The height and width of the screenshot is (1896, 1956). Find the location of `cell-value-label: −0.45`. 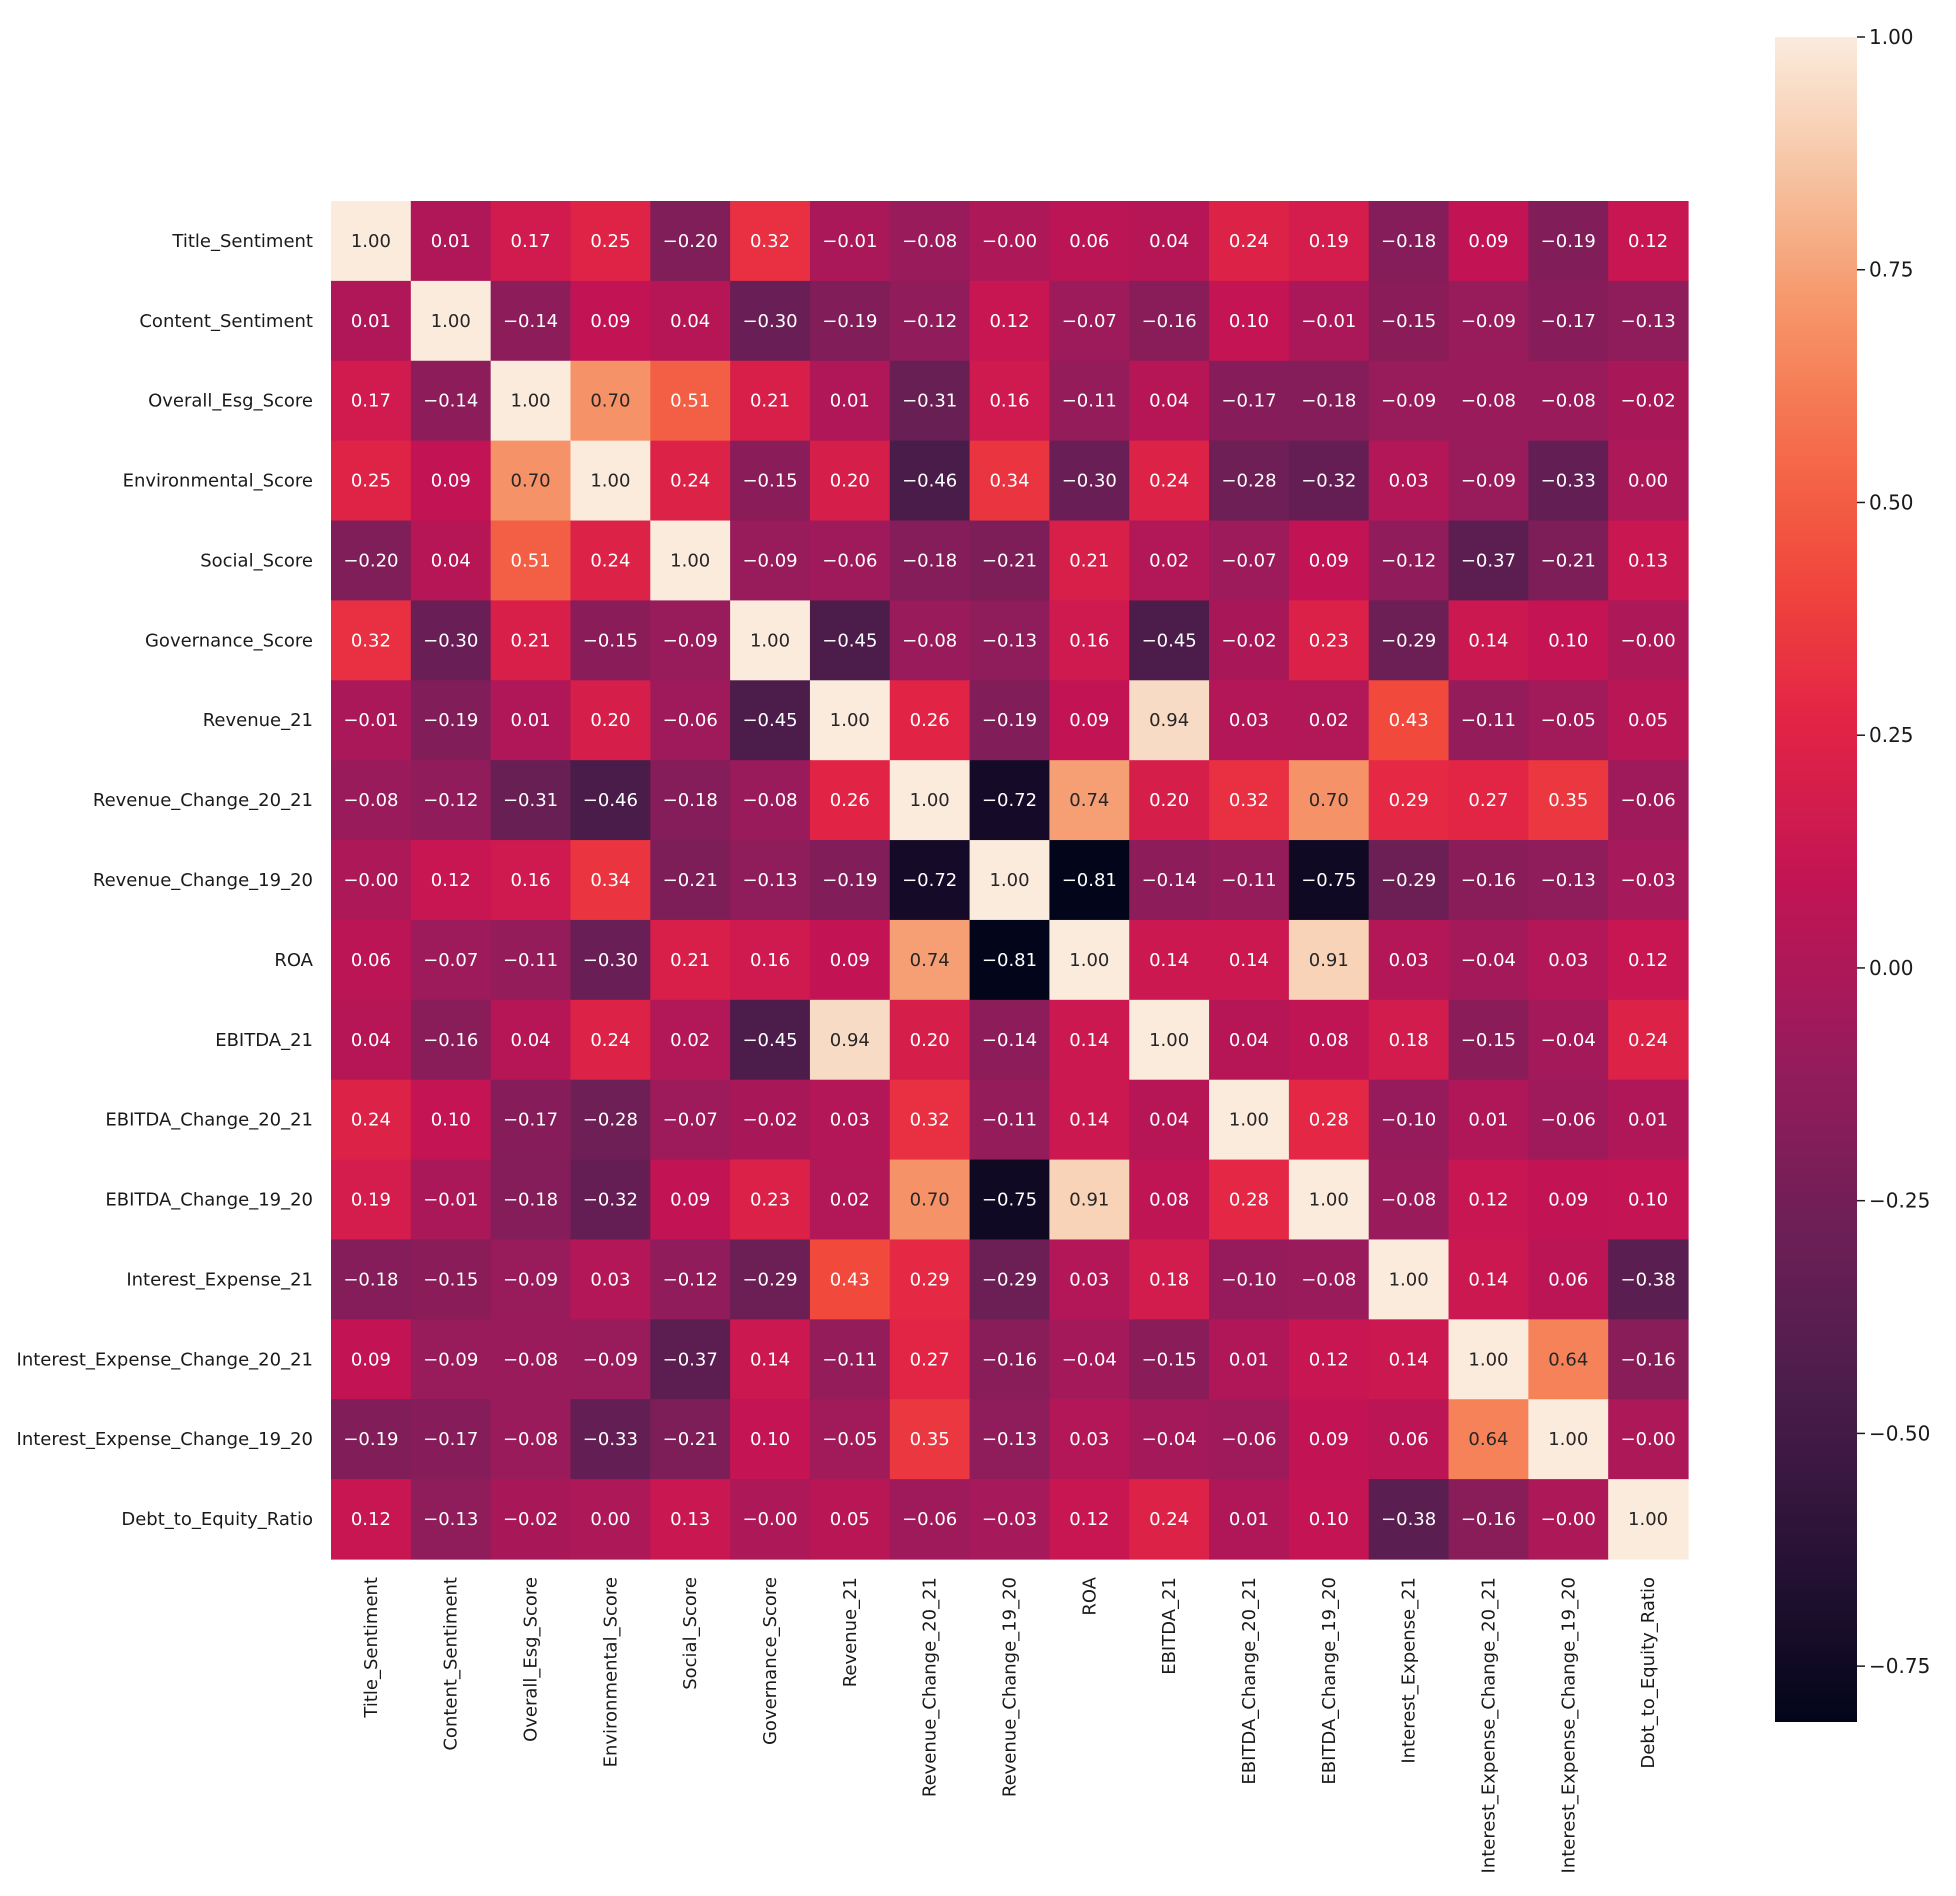

cell-value-label: −0.45 is located at coordinates (769, 1040).